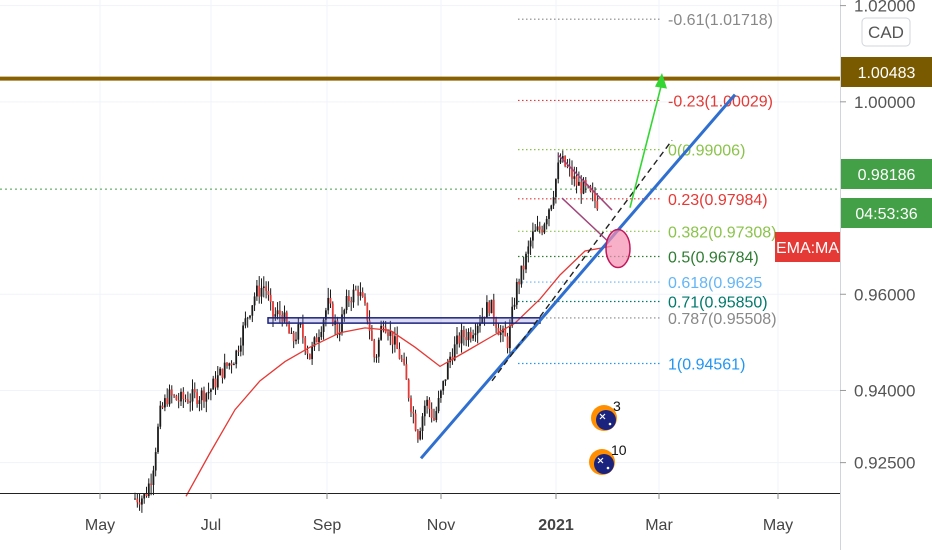  Describe the element at coordinates (584, 219) in the screenshot. I see `flag-lower-line` at that location.